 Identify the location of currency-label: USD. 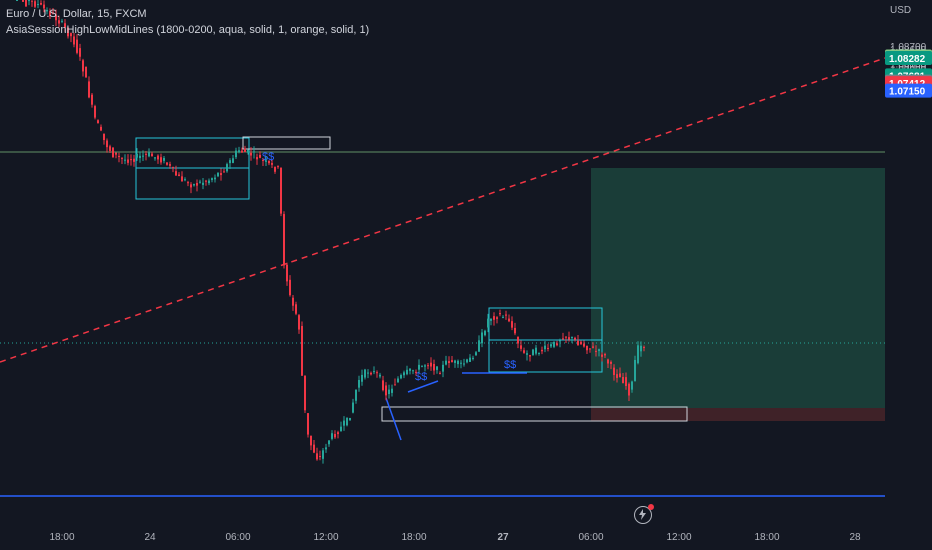
(901, 10).